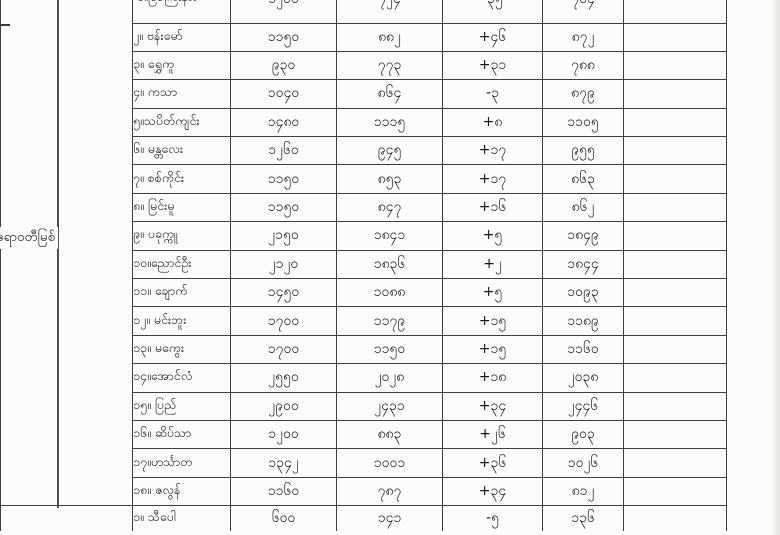 The image size is (780, 535). Describe the element at coordinates (389, 65) in the screenshot. I see `current-level-cell: ၇၇၃` at that location.